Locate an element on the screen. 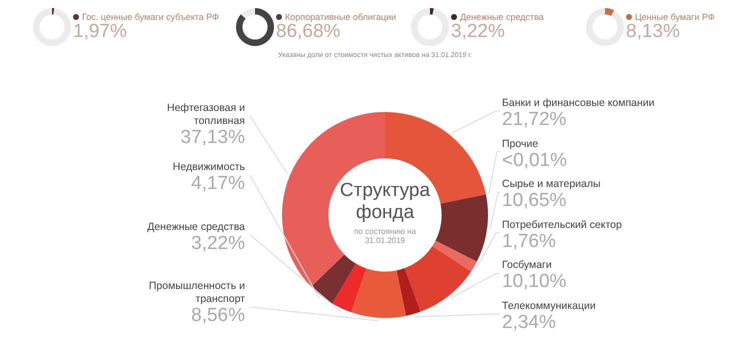  slice-label: Денежные средства is located at coordinates (195, 227).